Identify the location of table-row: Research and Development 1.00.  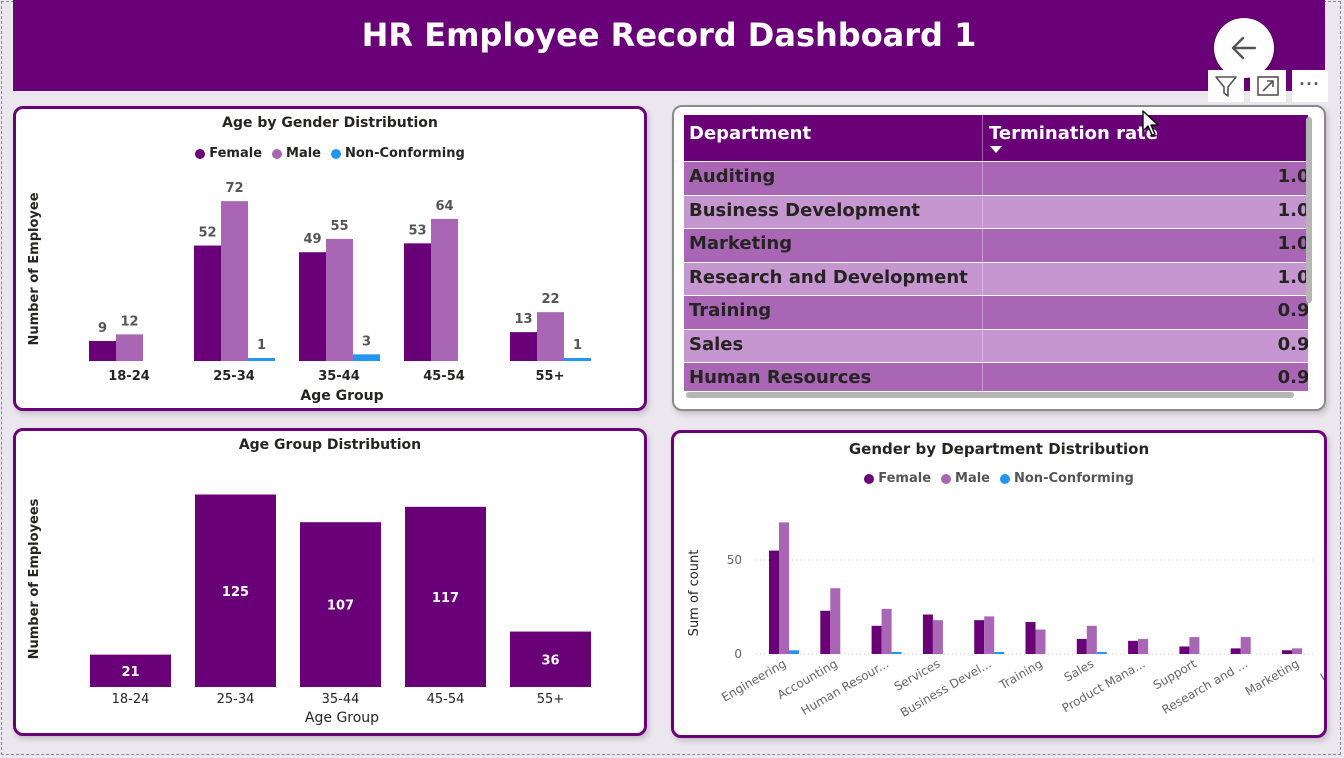
(996, 278).